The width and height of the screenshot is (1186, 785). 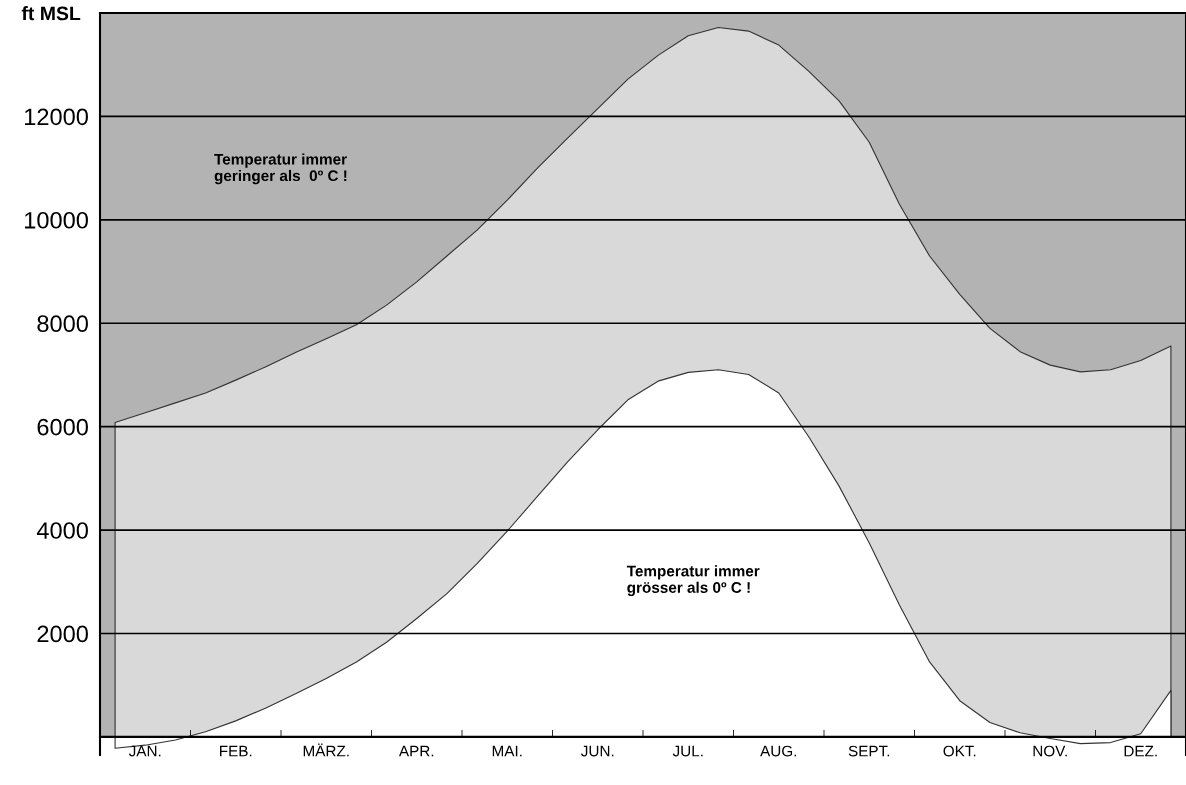 What do you see at coordinates (56, 220) in the screenshot?
I see `y-tick-label: 10000` at bounding box center [56, 220].